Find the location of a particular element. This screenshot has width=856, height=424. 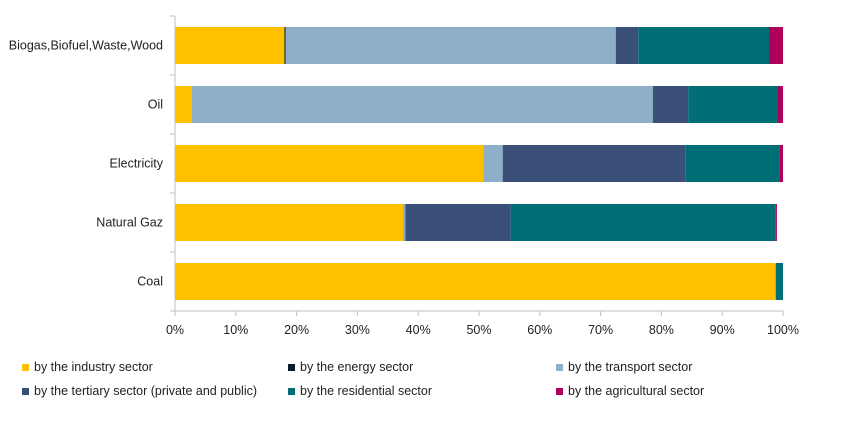

category-label: Biogas,Biofuel,Waste,Wood is located at coordinates (86, 46).